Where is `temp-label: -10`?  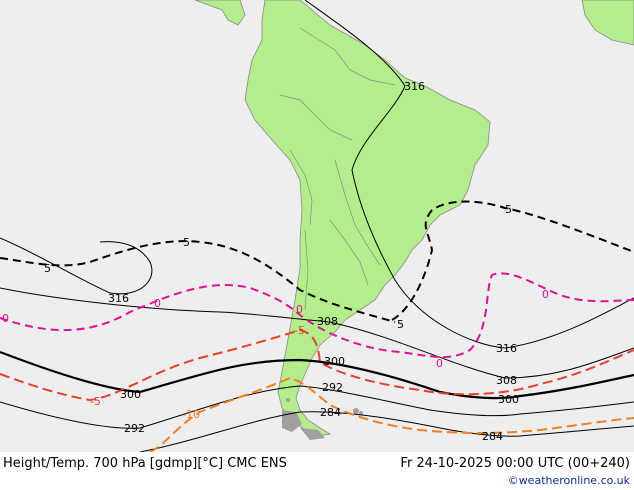 temp-label: -10 is located at coordinates (191, 414).